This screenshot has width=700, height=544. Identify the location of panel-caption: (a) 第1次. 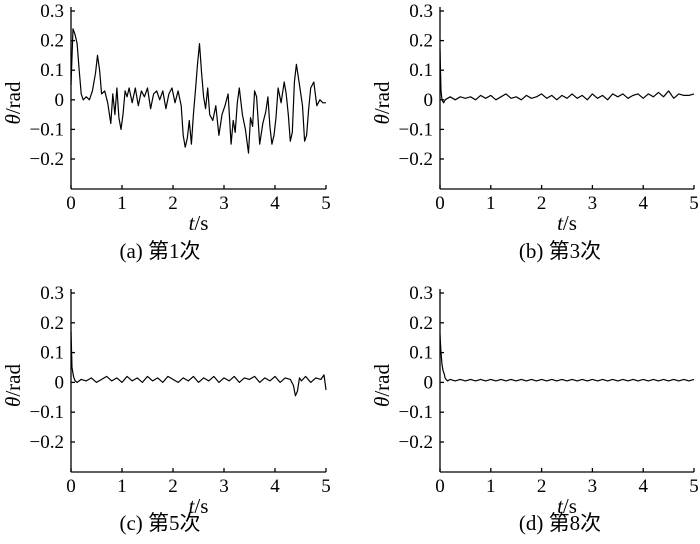
(159, 251).